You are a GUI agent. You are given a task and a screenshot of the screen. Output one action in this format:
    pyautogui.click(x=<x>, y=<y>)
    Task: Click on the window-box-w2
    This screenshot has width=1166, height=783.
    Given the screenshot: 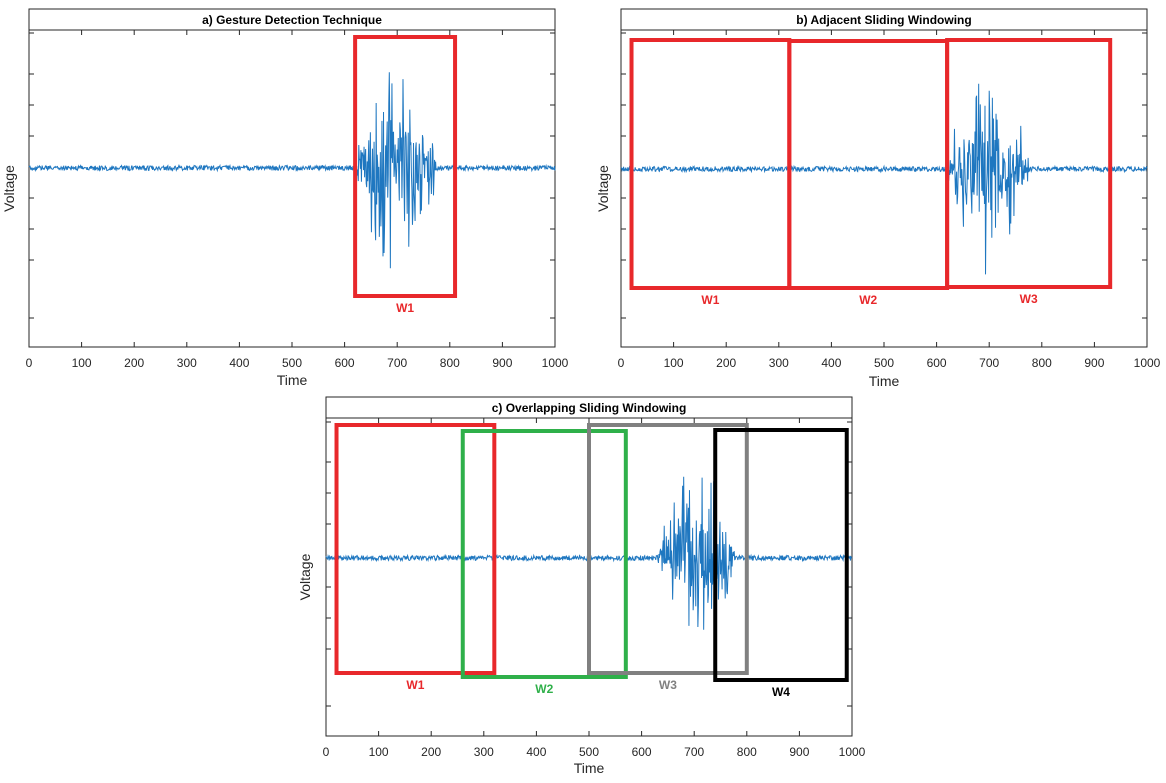 What is the action you would take?
    pyautogui.click(x=544, y=554)
    